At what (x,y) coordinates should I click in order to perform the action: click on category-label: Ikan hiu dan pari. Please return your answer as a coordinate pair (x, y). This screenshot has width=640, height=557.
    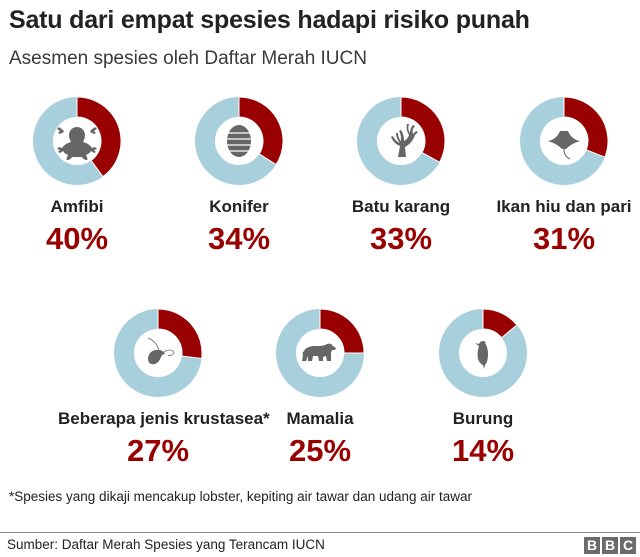
    Looking at the image, I should click on (564, 206).